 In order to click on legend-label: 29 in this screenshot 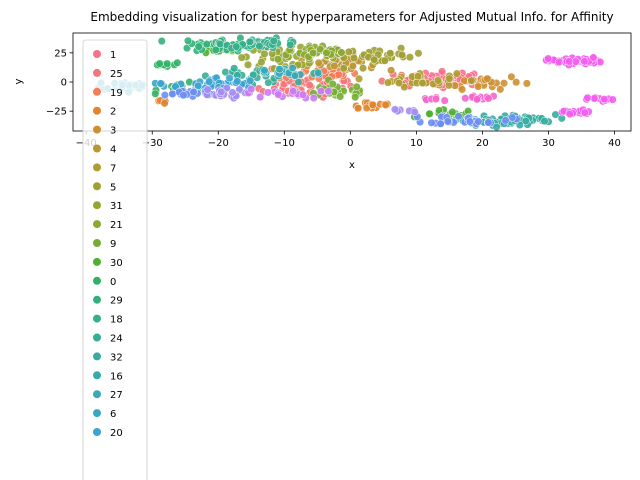, I will do `click(116, 301)`.